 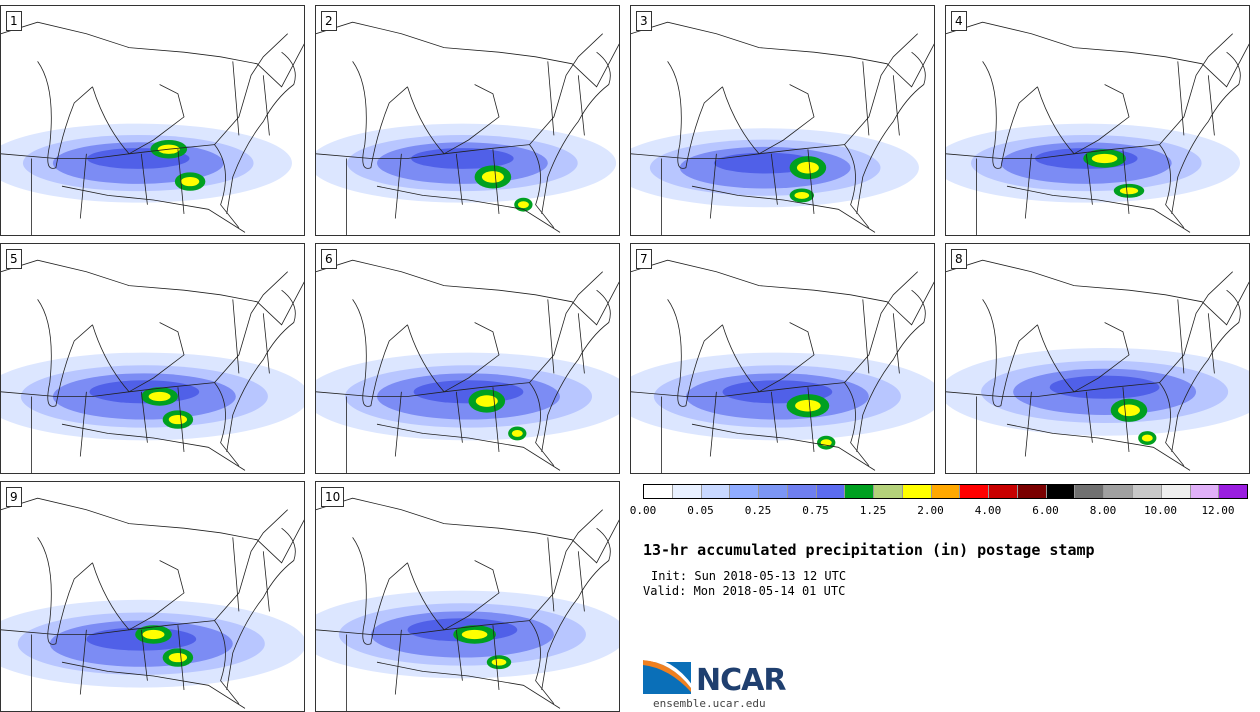 I want to click on postage-stamp-panel: 4, so click(x=1097, y=120).